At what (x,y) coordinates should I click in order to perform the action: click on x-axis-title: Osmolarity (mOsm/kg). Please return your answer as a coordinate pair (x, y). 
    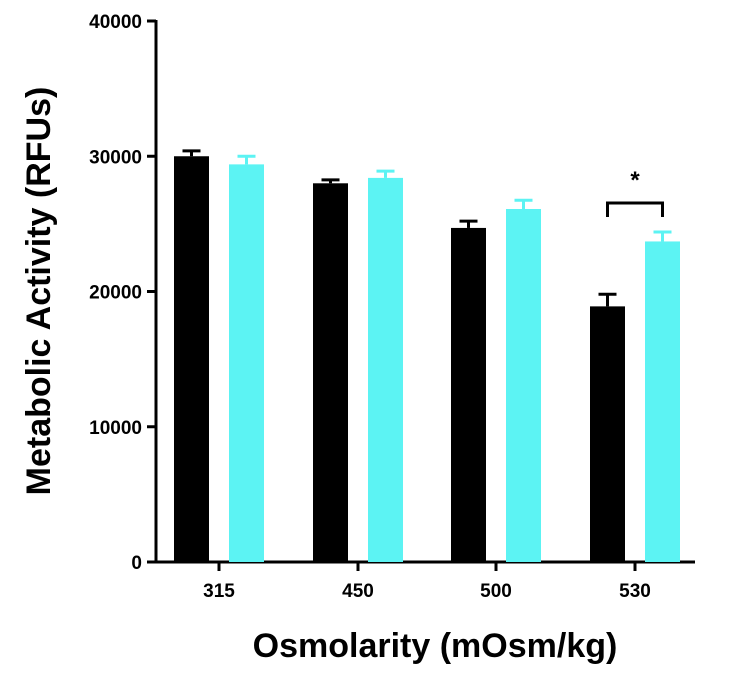
    Looking at the image, I should click on (435, 646).